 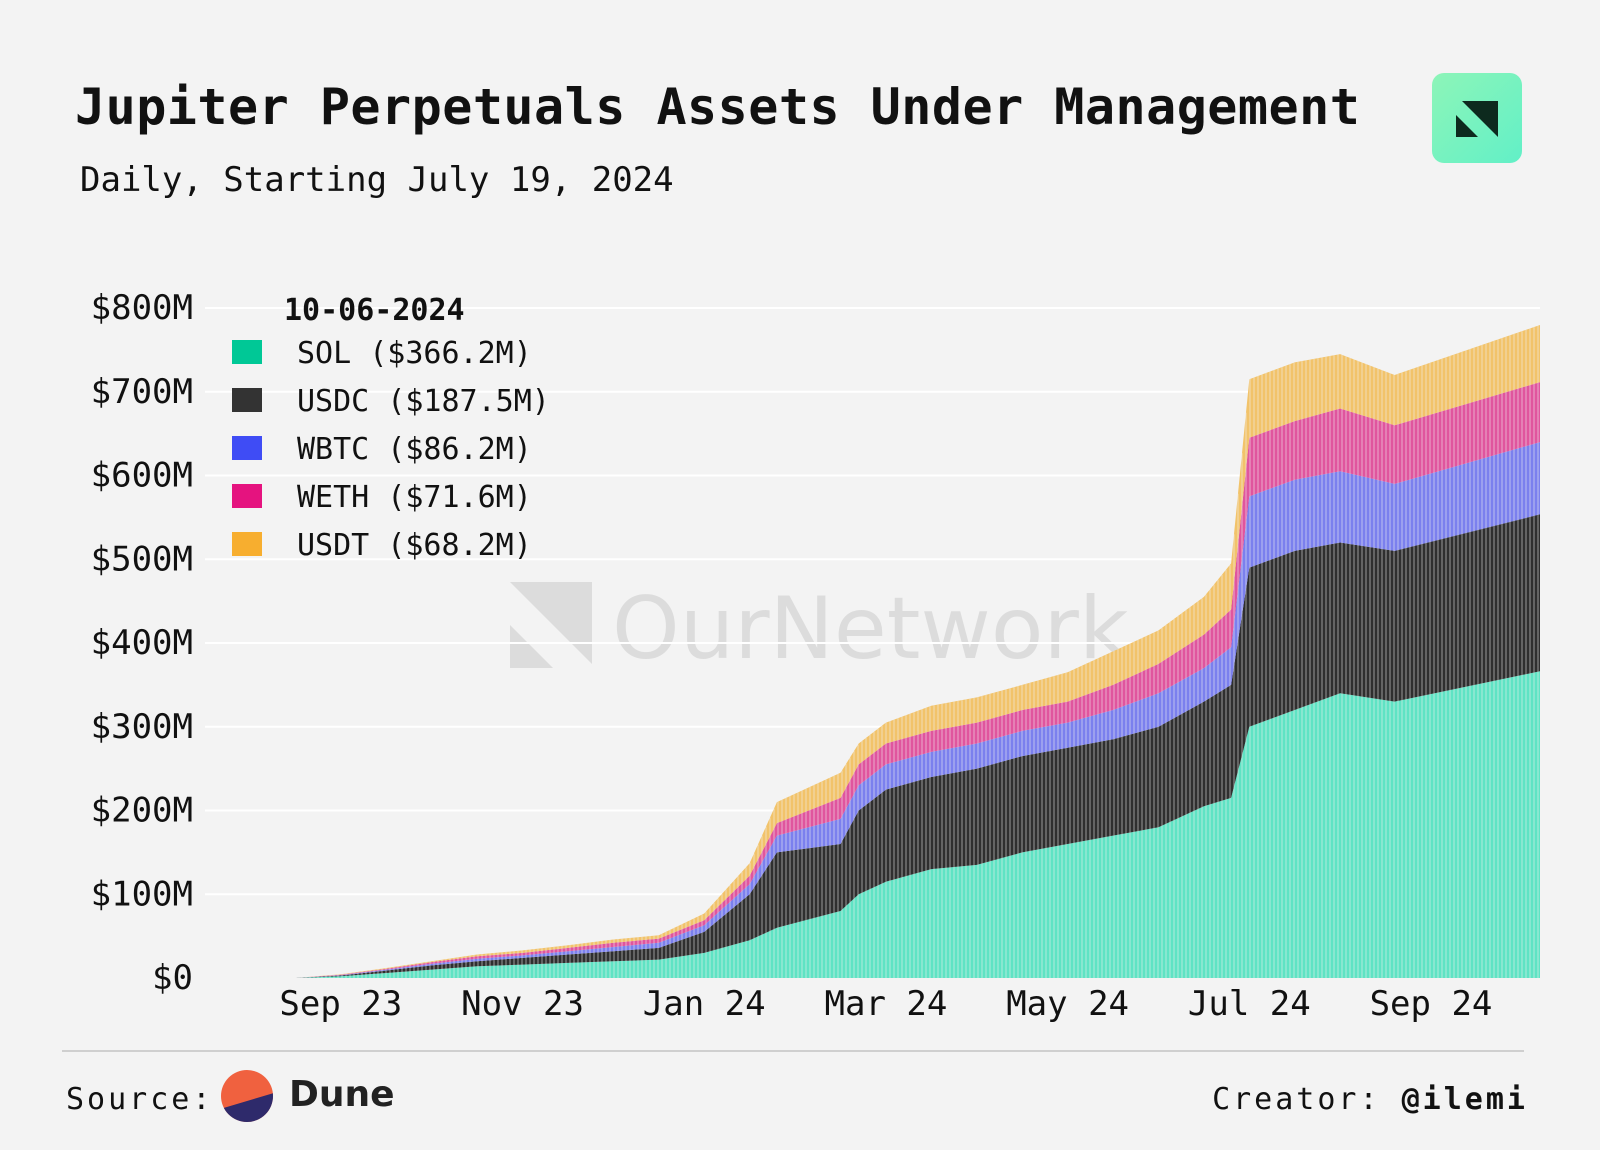 I want to click on x-tick-label: Sep 23, so click(x=340, y=1004).